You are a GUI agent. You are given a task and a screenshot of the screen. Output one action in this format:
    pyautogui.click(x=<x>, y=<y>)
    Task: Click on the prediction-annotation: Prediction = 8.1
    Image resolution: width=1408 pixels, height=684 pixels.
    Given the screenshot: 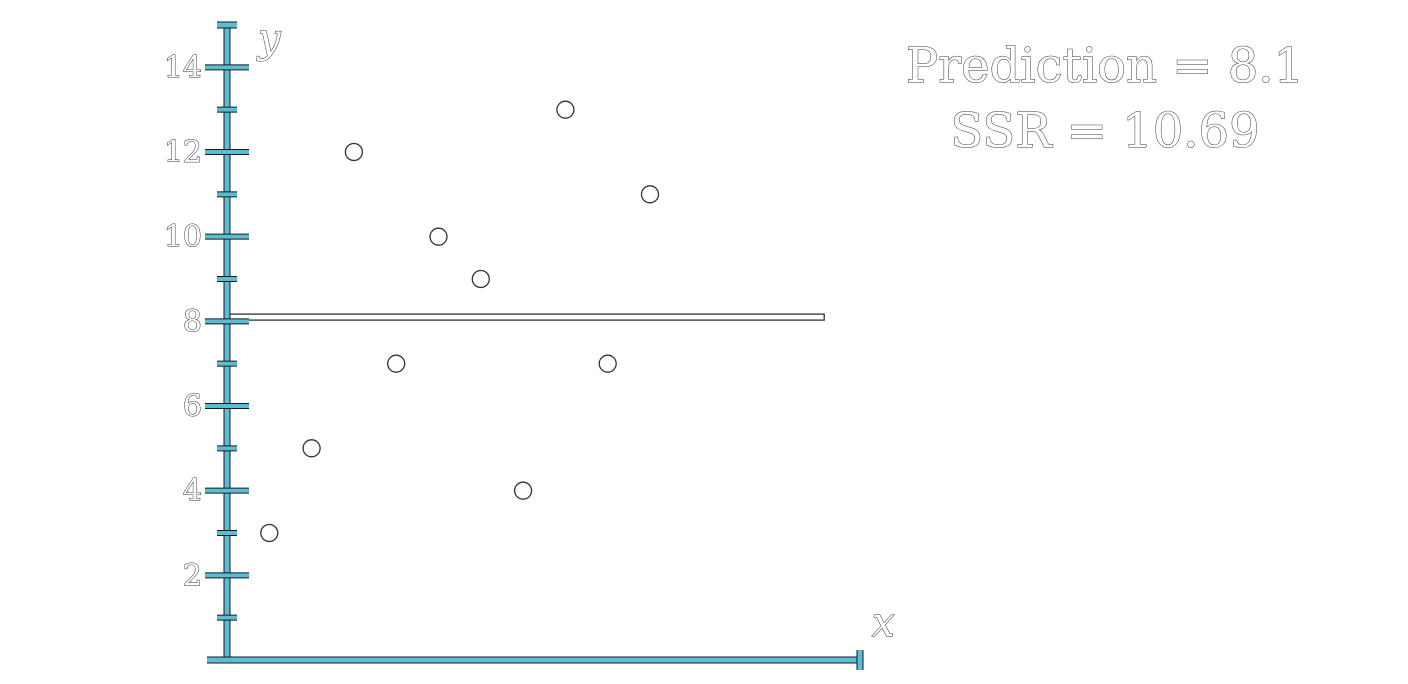 What is the action you would take?
    pyautogui.click(x=1105, y=66)
    